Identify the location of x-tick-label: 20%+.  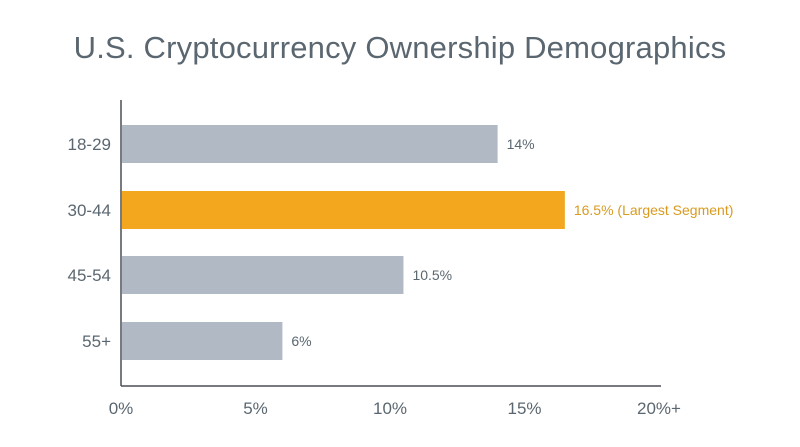
(659, 408).